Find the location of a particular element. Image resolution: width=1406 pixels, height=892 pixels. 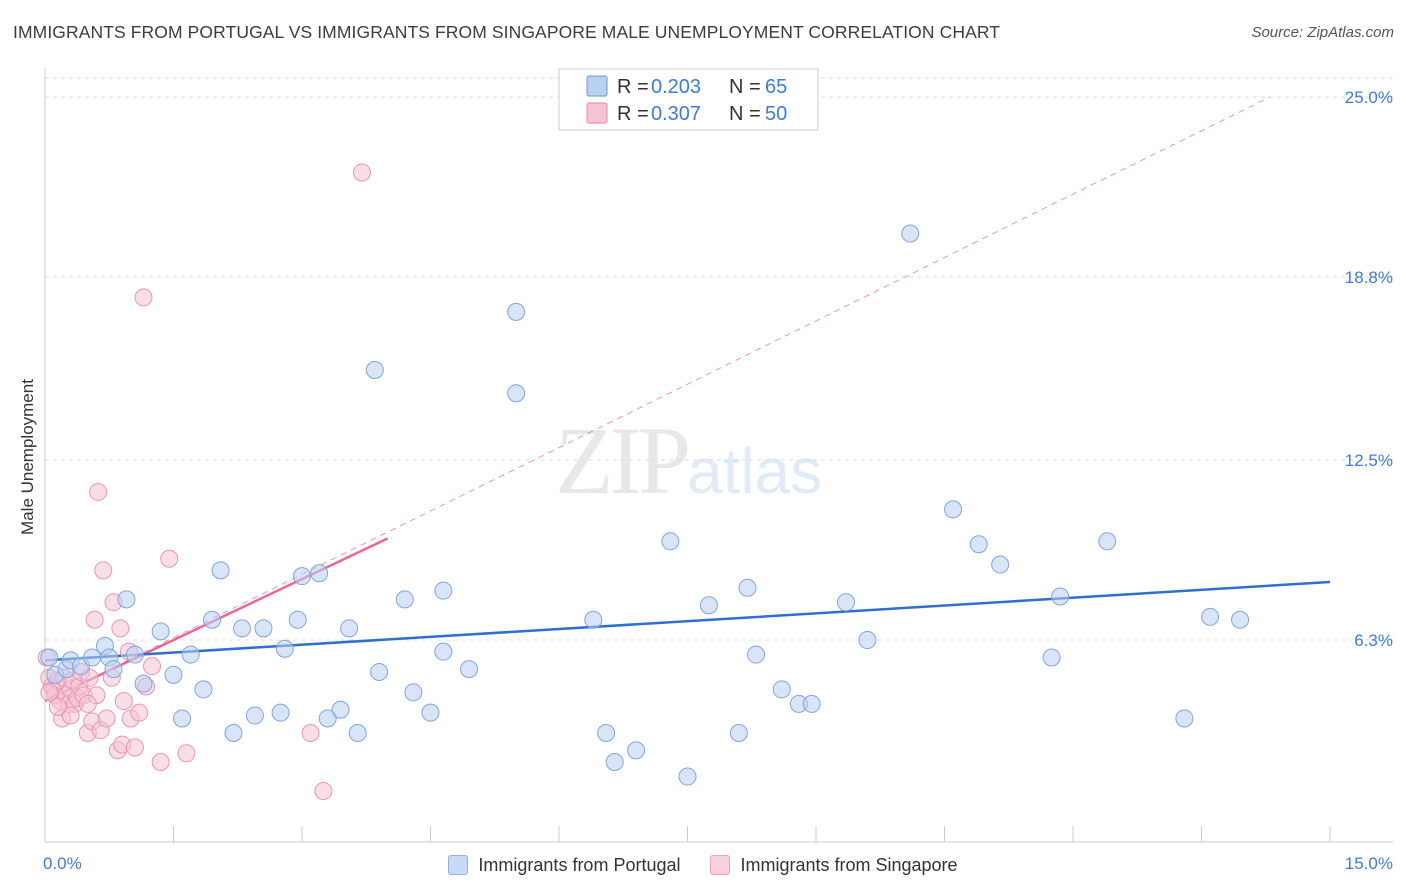

legend-item-portugal: Immigrants from Portugal is located at coordinates (564, 865).